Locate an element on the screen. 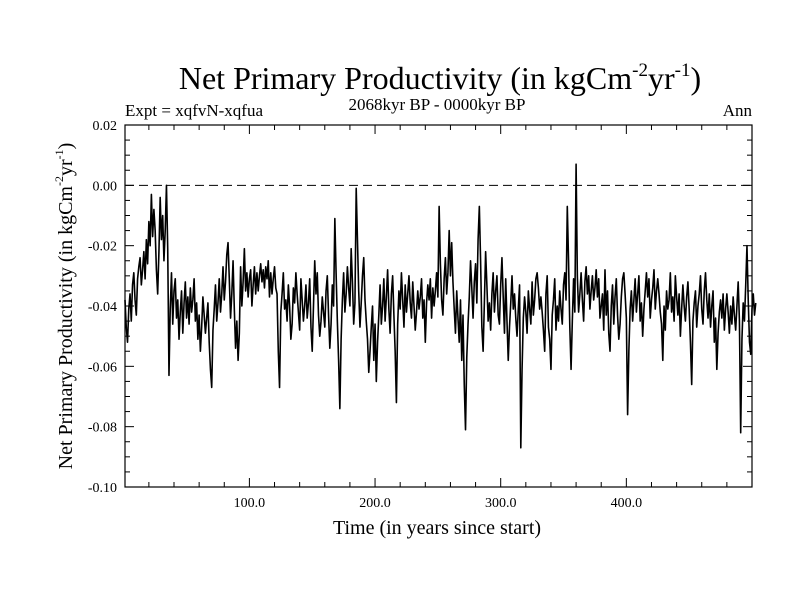 Image resolution: width=800 pixels, height=600 pixels. chart-title-end: ) is located at coordinates (695, 78).